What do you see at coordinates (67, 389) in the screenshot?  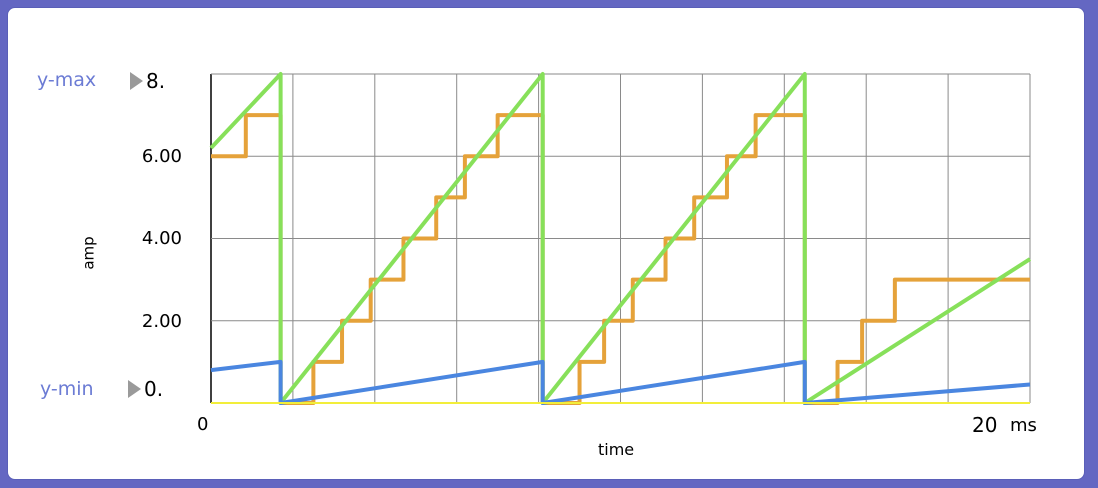 I see `ymin-label: y-min` at bounding box center [67, 389].